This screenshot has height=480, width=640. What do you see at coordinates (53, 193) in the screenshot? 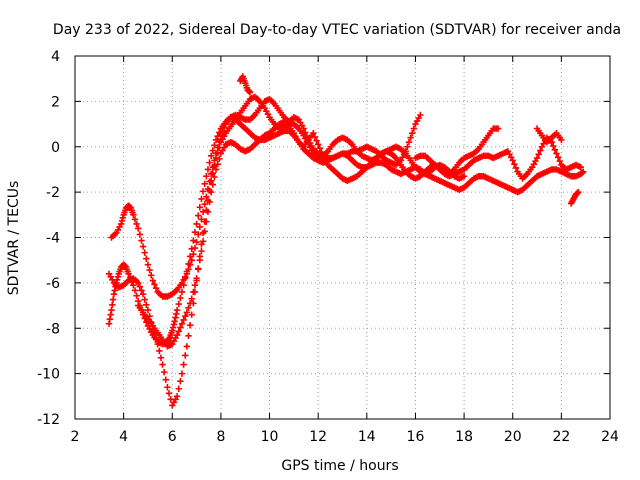
I see `y-tick-label: -2` at bounding box center [53, 193].